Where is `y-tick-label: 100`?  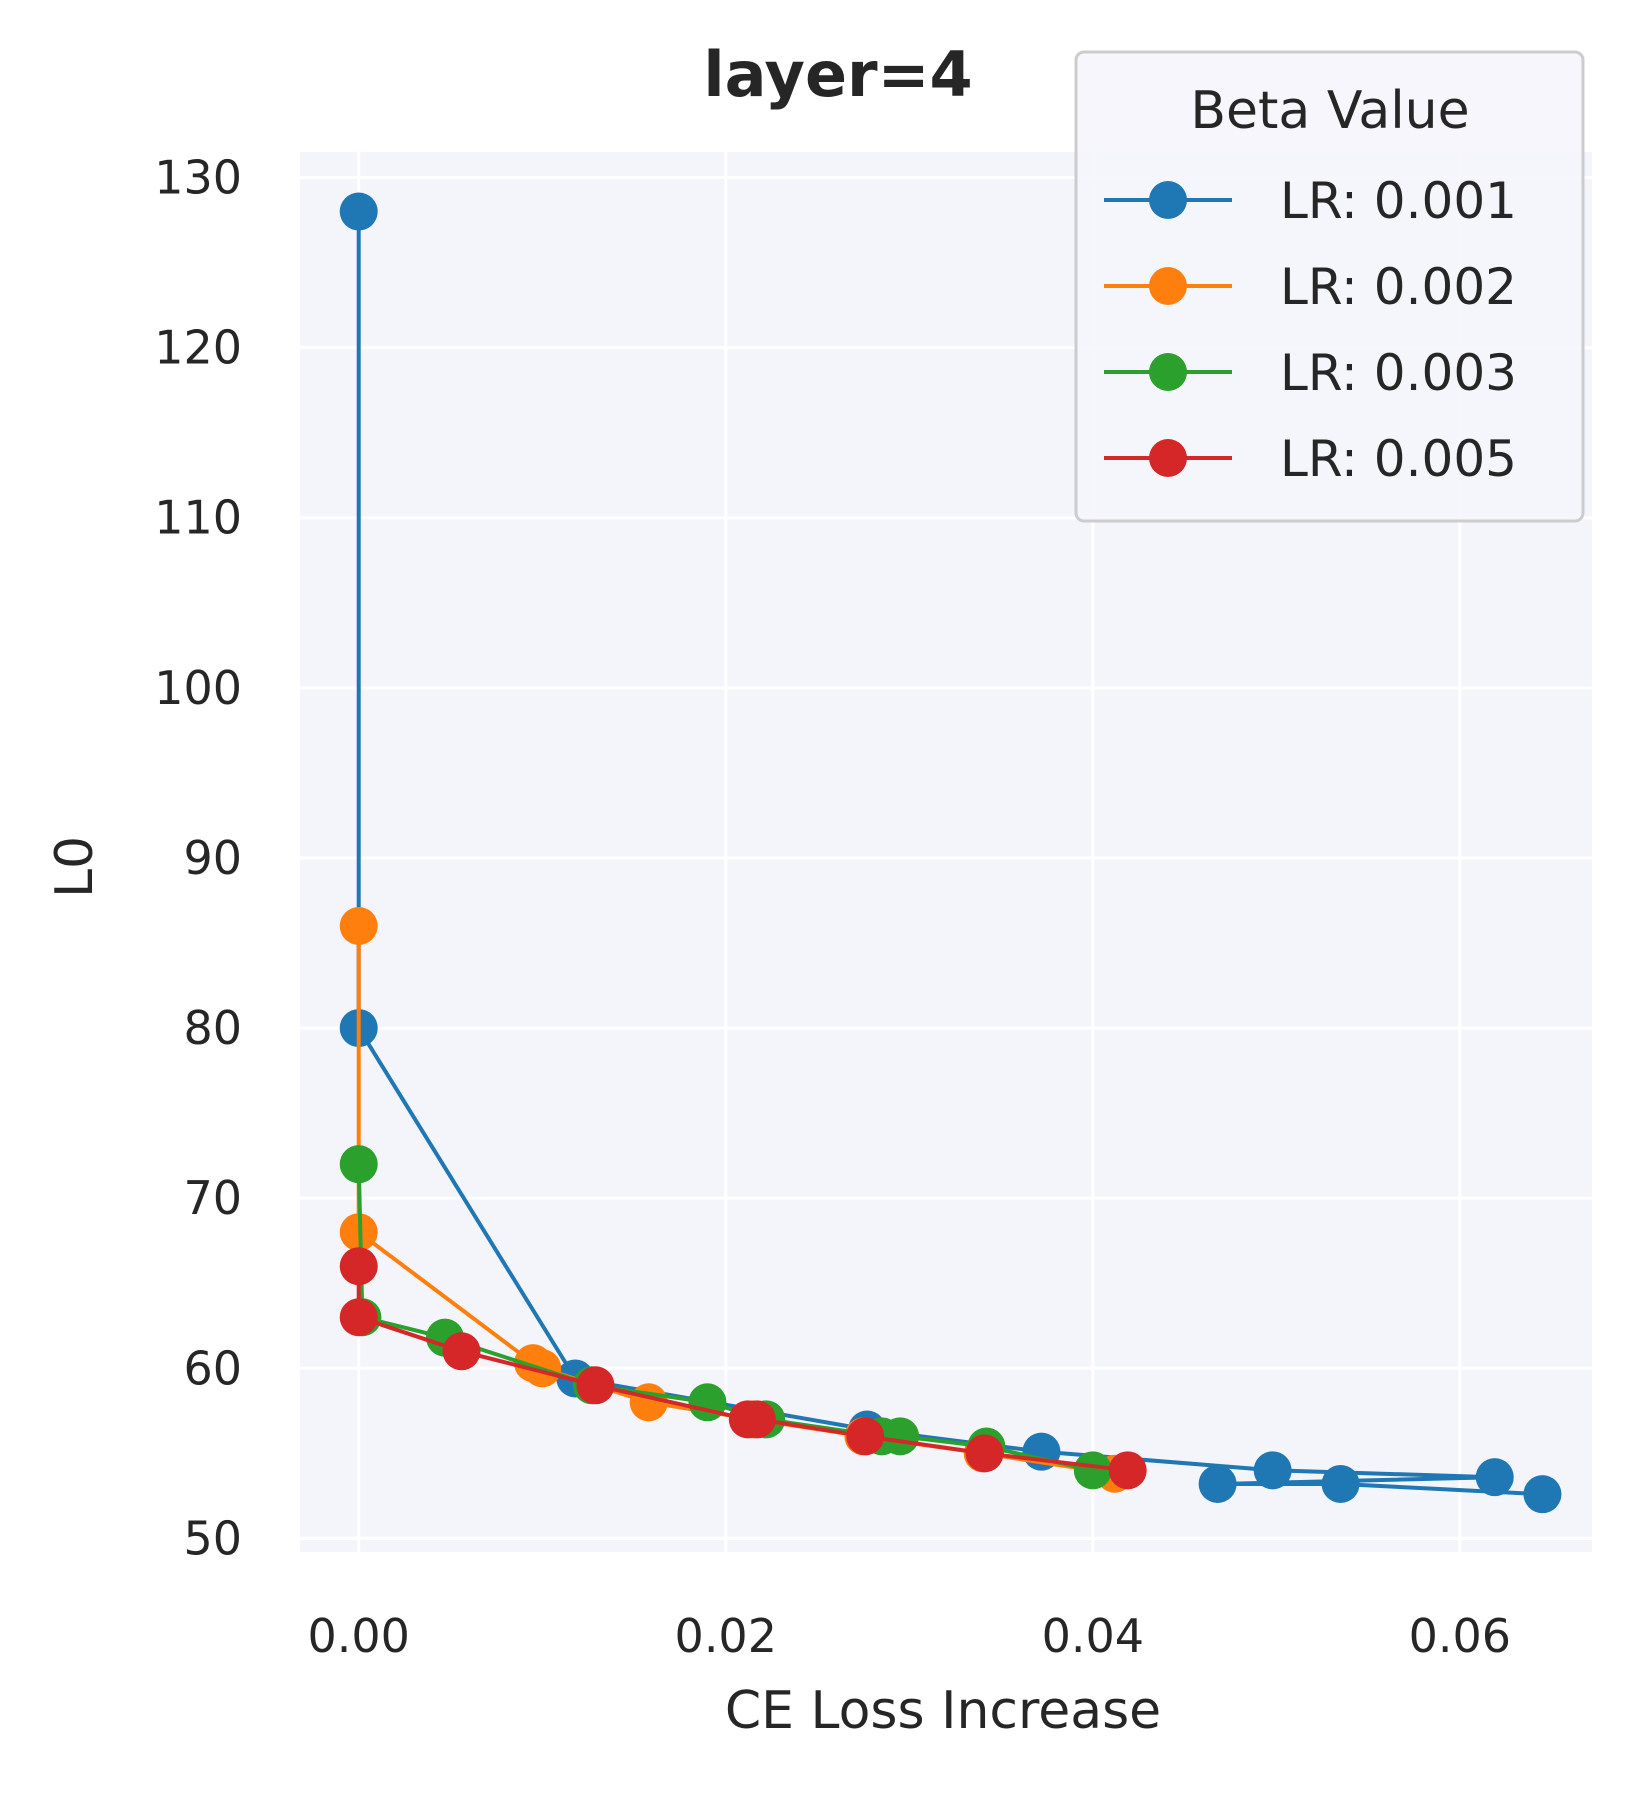 y-tick-label: 100 is located at coordinates (198, 688).